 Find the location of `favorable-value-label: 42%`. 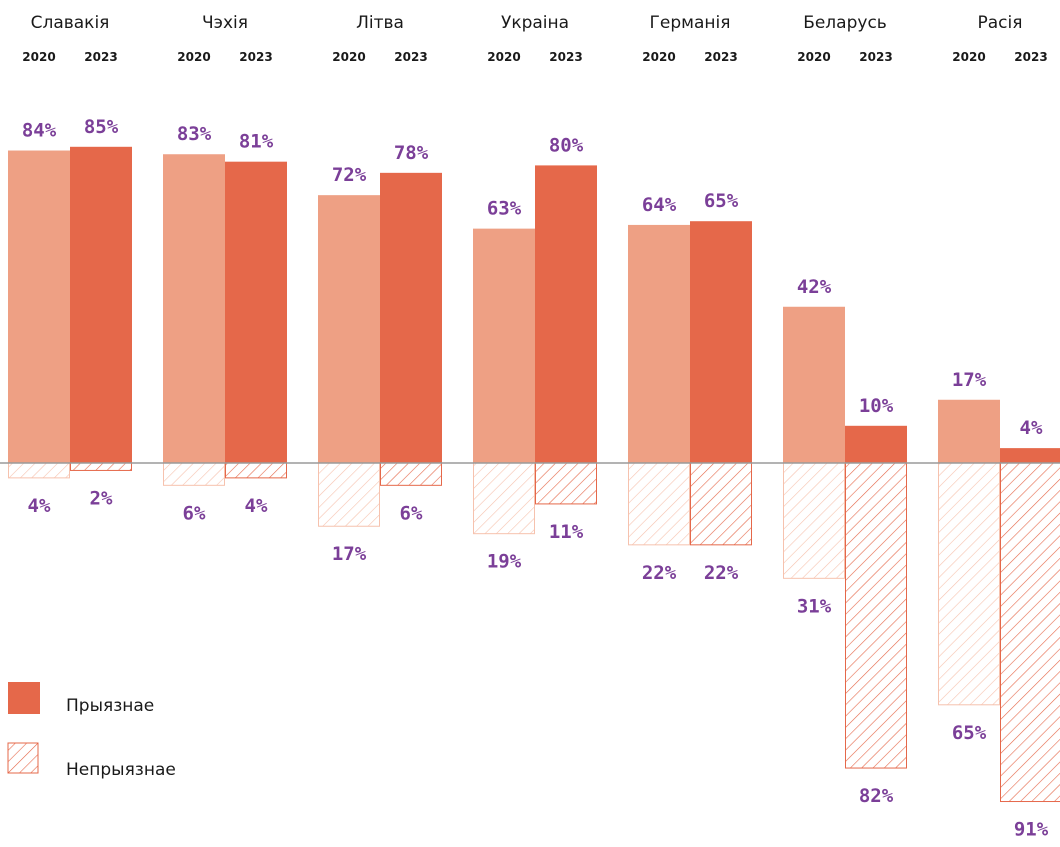

favorable-value-label: 42% is located at coordinates (814, 287).